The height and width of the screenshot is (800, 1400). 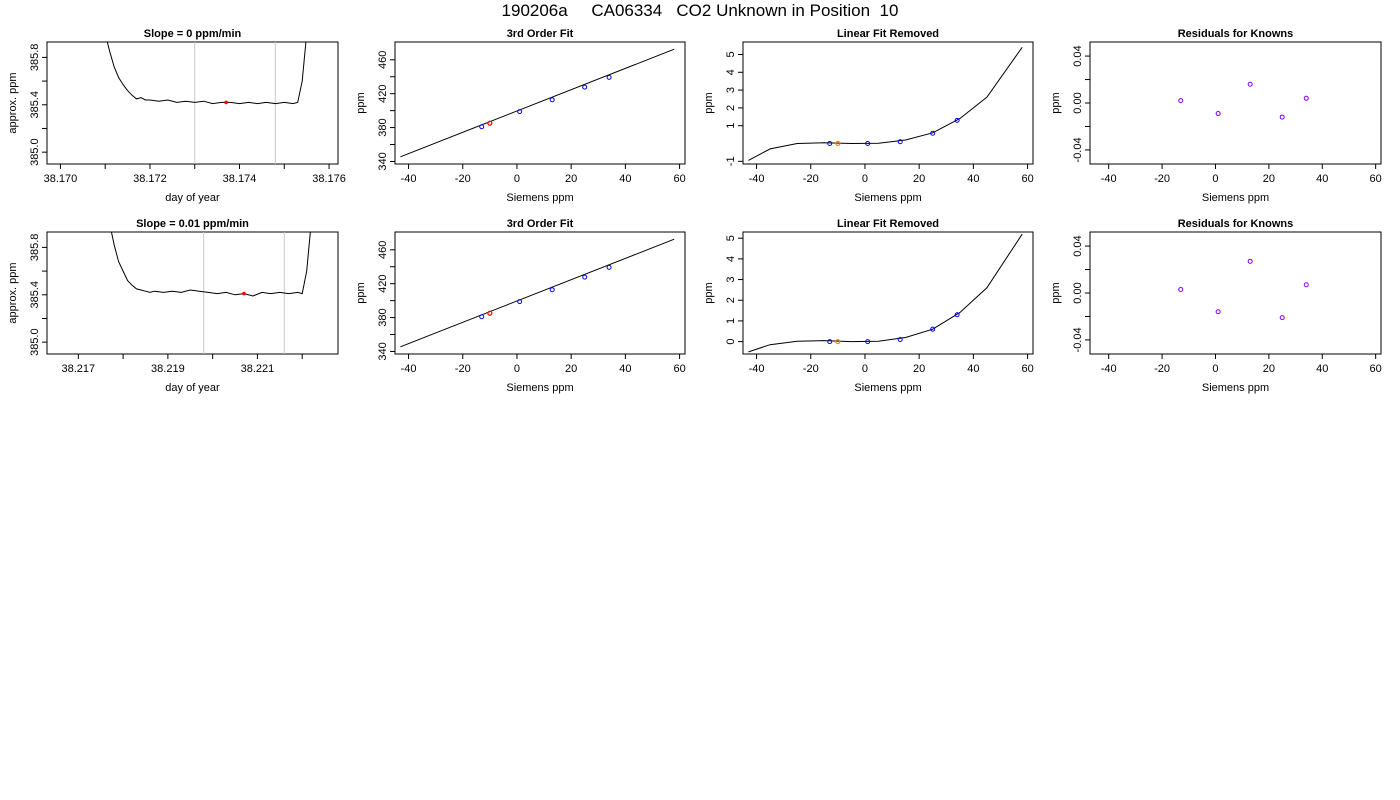 I want to click on unknown-mean-point, so click(x=226, y=102).